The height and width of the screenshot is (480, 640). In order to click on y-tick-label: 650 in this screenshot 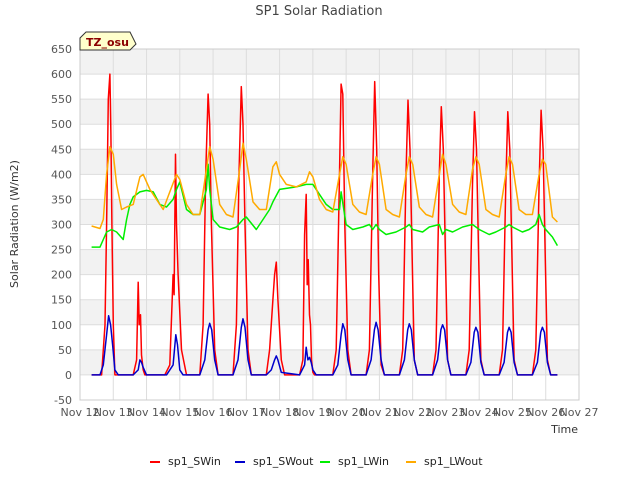, I will do `click(61, 49)`.